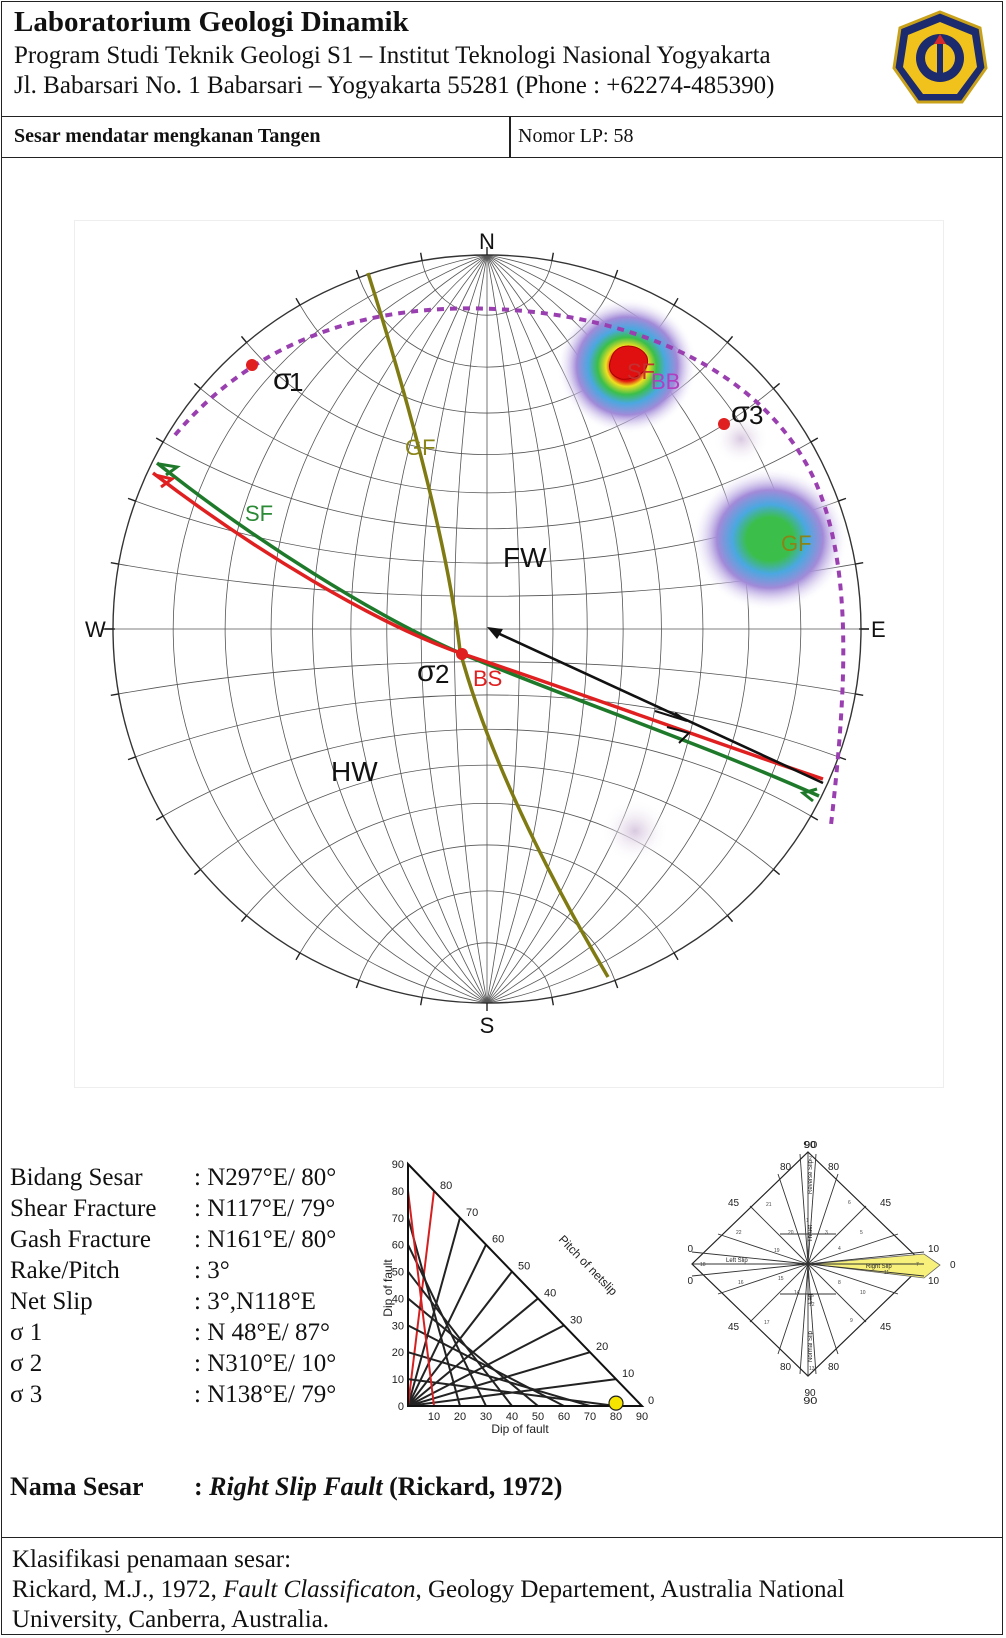 This screenshot has height=1638, width=1006. I want to click on cell-number: 5, so click(861, 1233).